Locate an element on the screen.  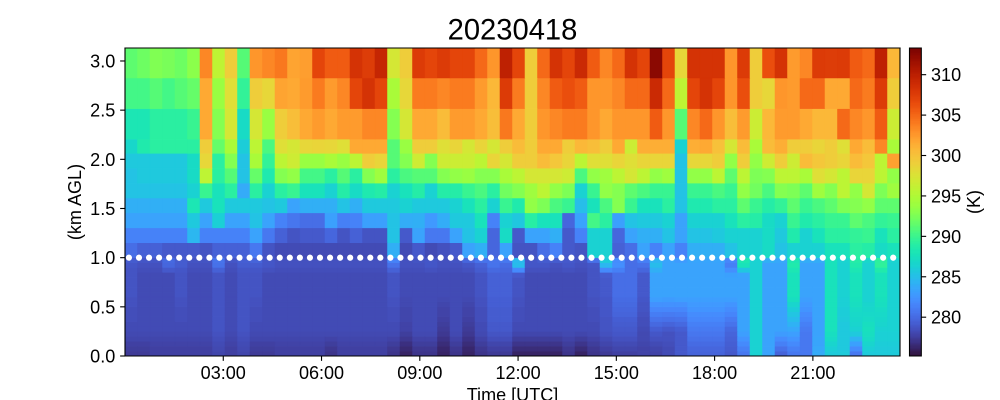
svg-text: 295 is located at coordinates (946, 196).